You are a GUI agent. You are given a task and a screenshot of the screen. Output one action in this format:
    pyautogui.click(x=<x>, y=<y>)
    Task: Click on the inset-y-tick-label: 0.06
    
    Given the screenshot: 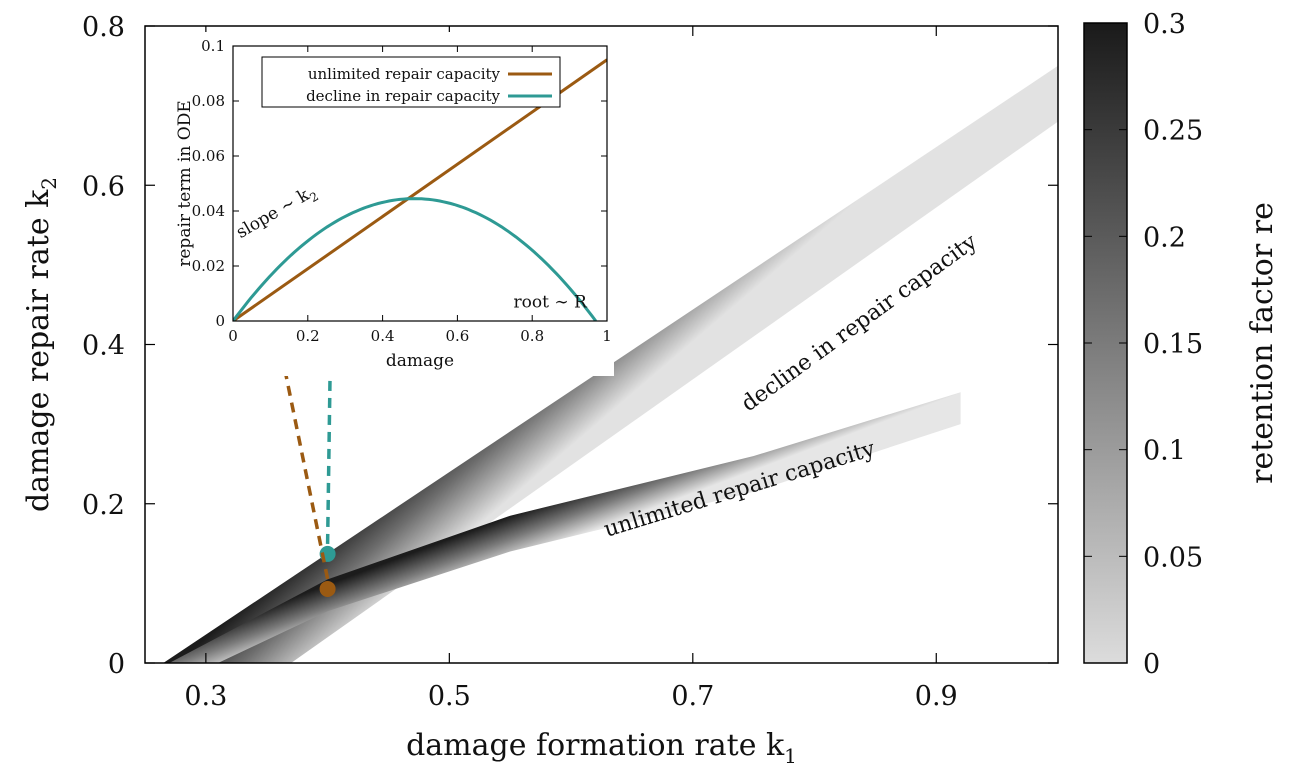 What is the action you would take?
    pyautogui.click(x=208, y=156)
    